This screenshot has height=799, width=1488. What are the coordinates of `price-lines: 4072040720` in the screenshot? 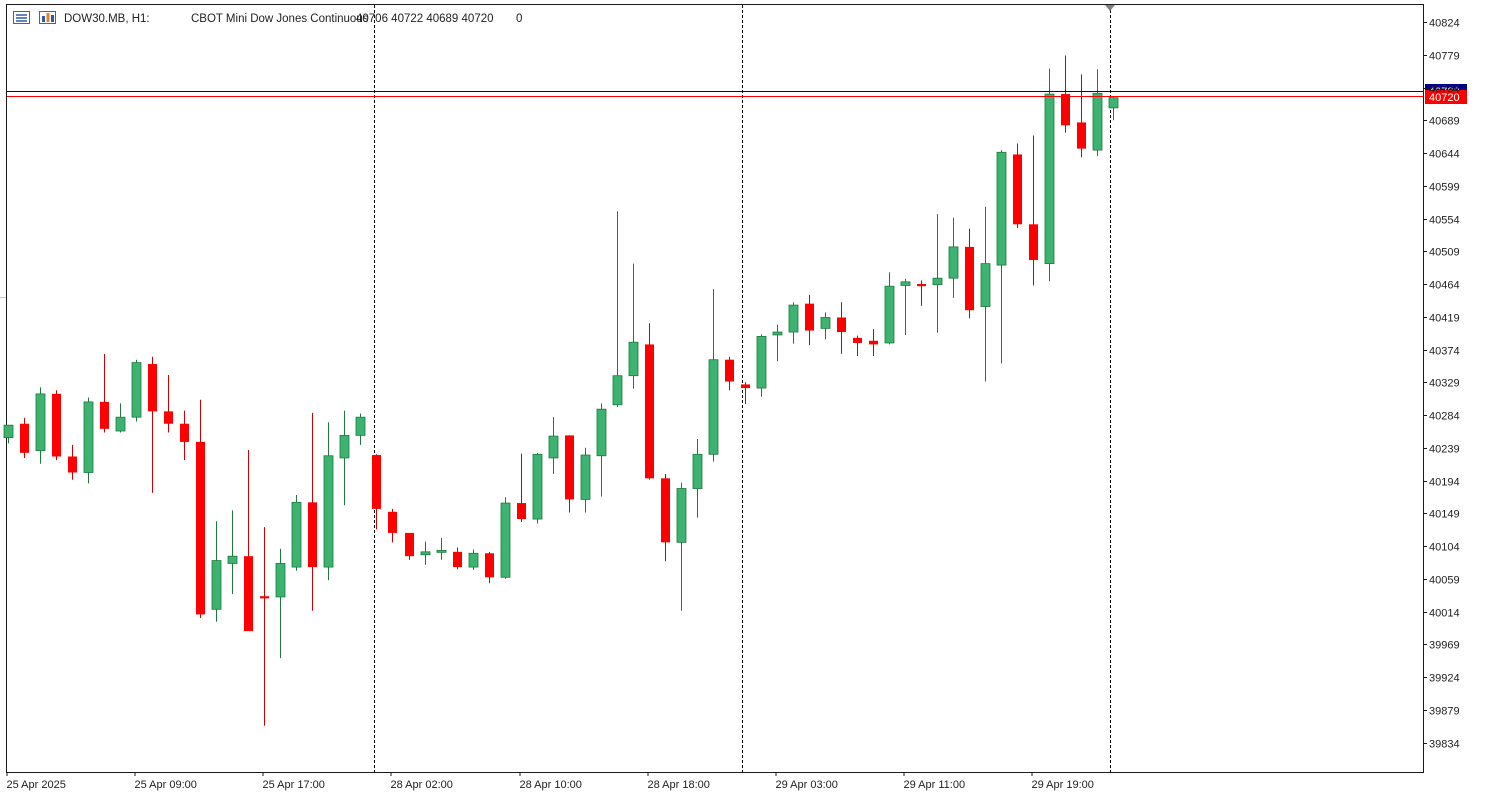 It's located at (737, 94).